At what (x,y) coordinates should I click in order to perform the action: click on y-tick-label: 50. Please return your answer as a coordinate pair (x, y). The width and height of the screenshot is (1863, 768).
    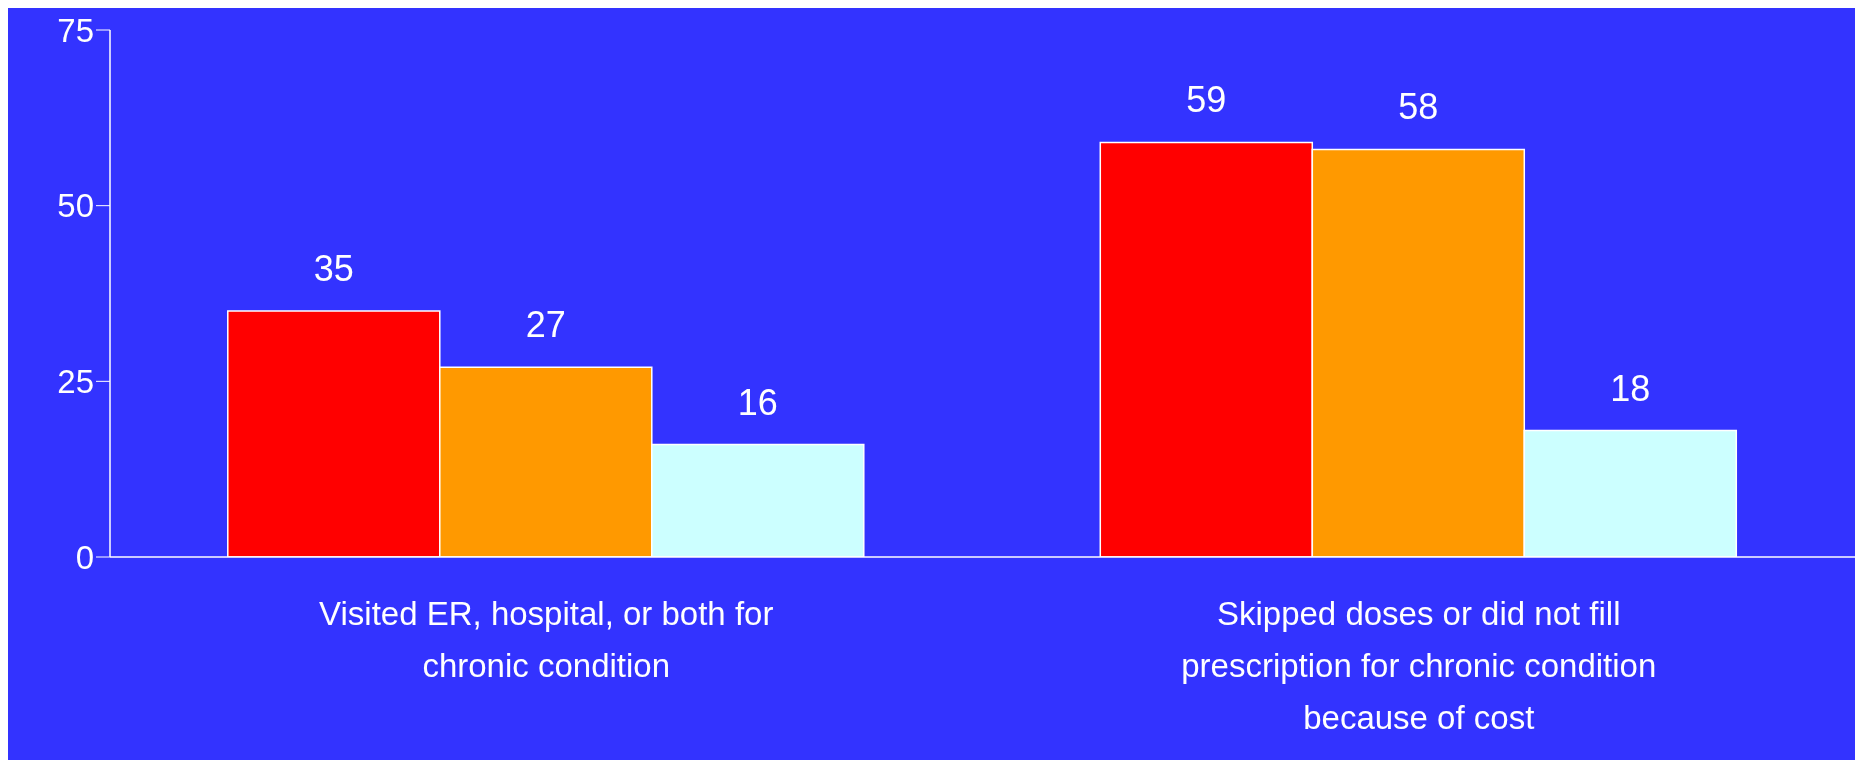
    Looking at the image, I should click on (75, 206).